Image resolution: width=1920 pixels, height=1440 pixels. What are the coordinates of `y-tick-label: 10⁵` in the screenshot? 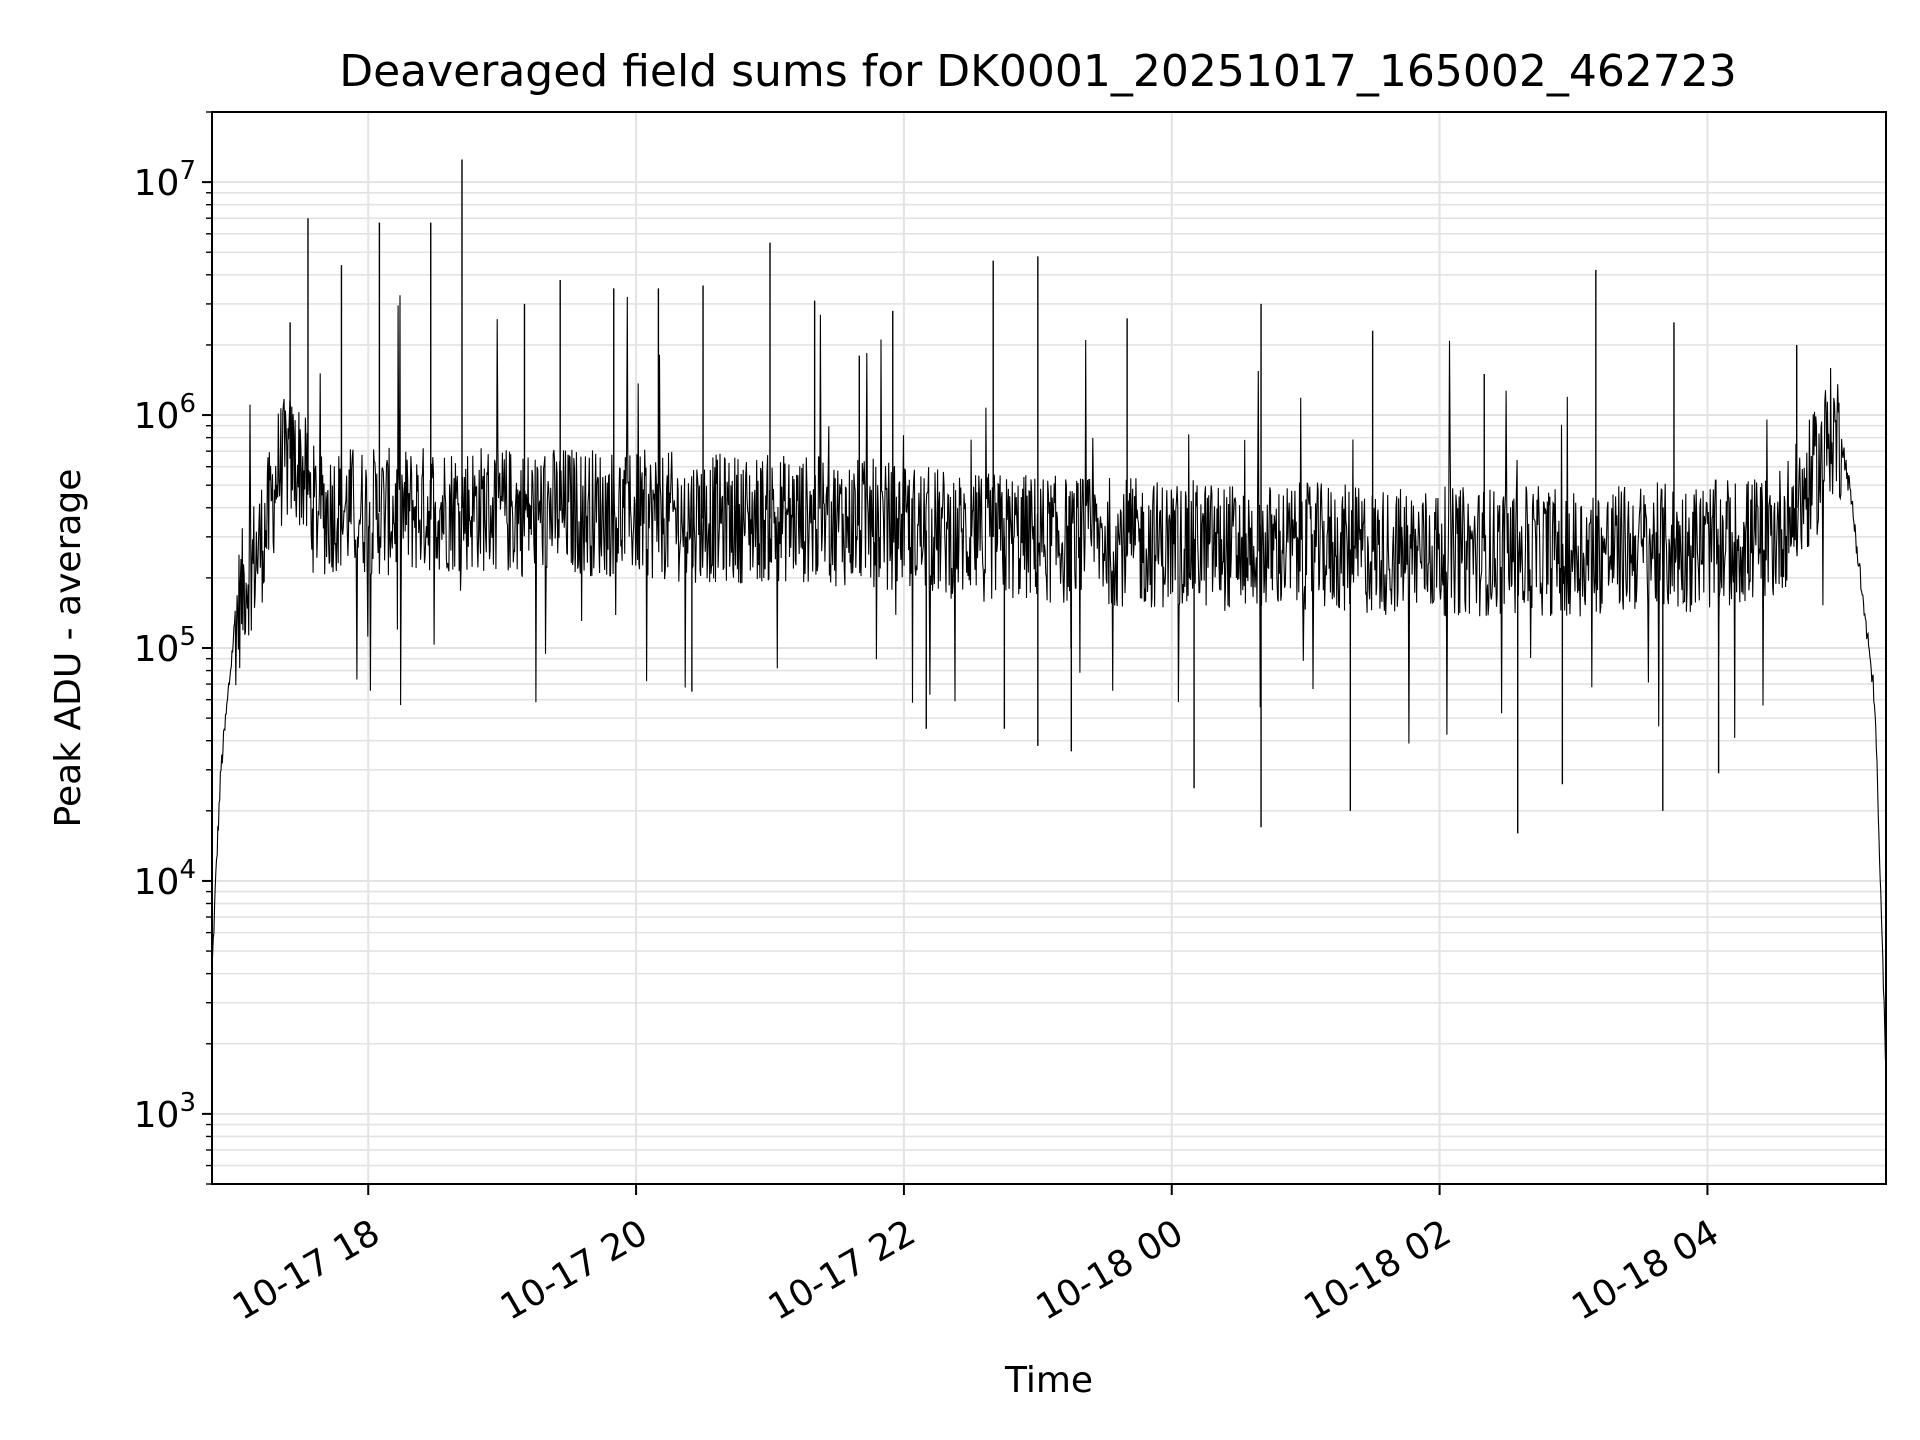 It's located at (165, 646).